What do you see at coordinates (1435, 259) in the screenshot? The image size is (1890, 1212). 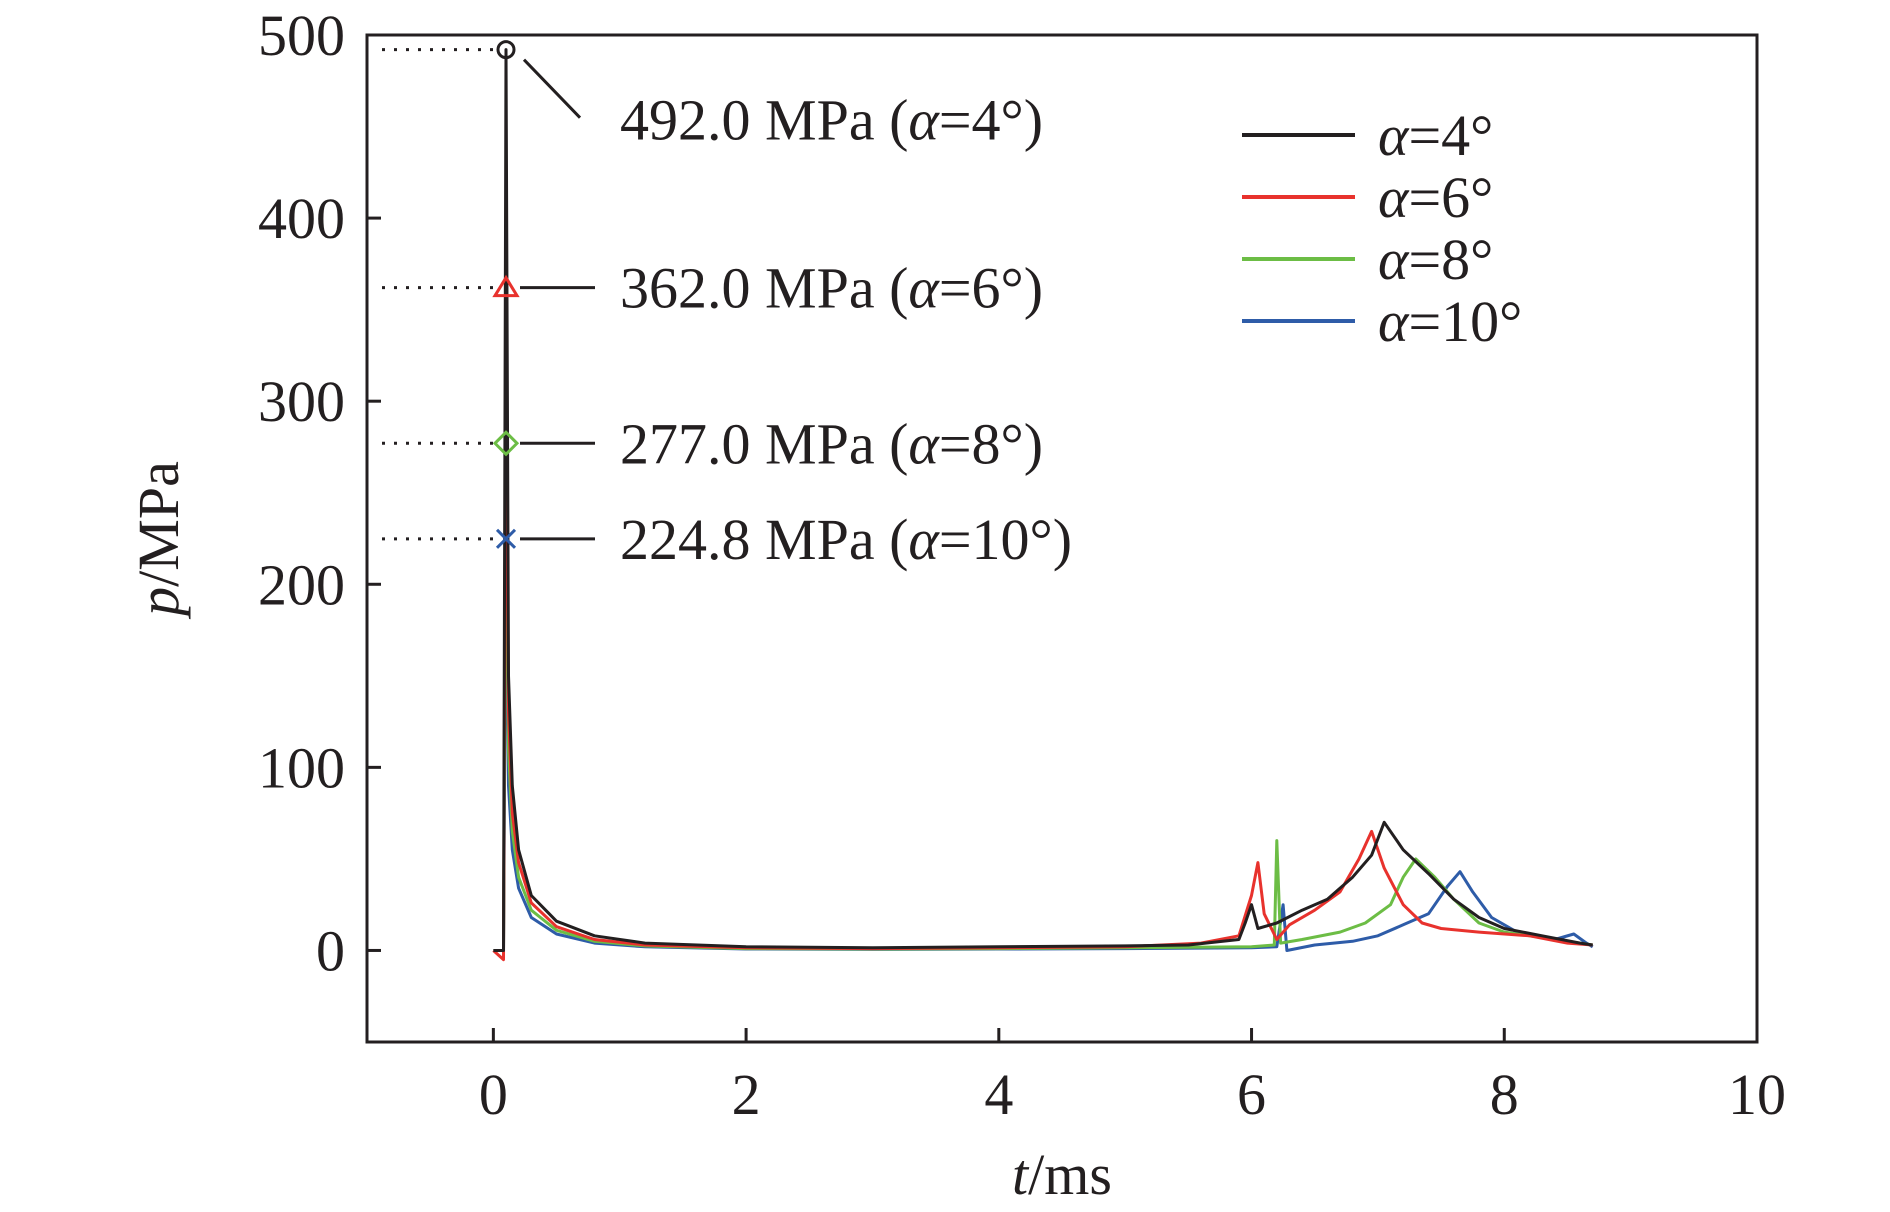 I see `legend-label: α=8°` at bounding box center [1435, 259].